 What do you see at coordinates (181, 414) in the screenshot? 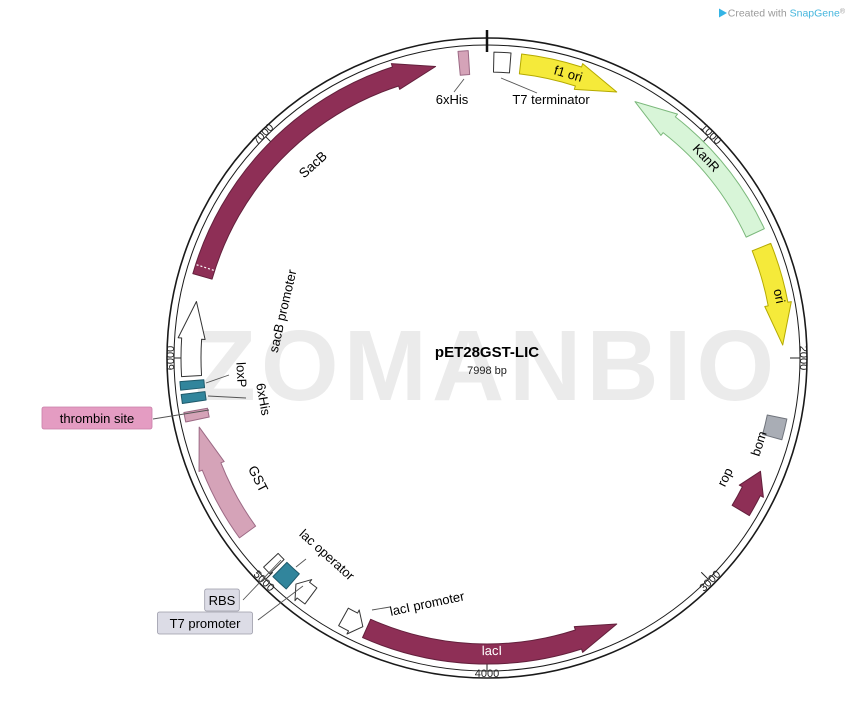
I see `leader-thrombin-site` at bounding box center [181, 414].